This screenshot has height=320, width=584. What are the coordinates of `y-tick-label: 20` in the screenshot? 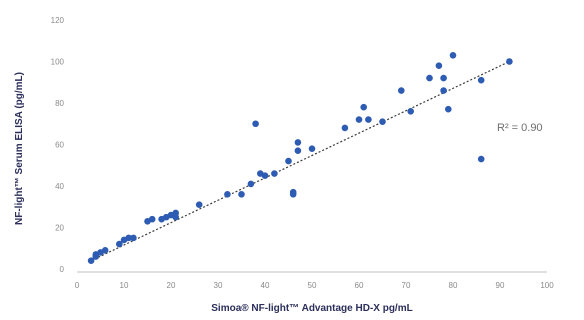 It's located at (59, 228).